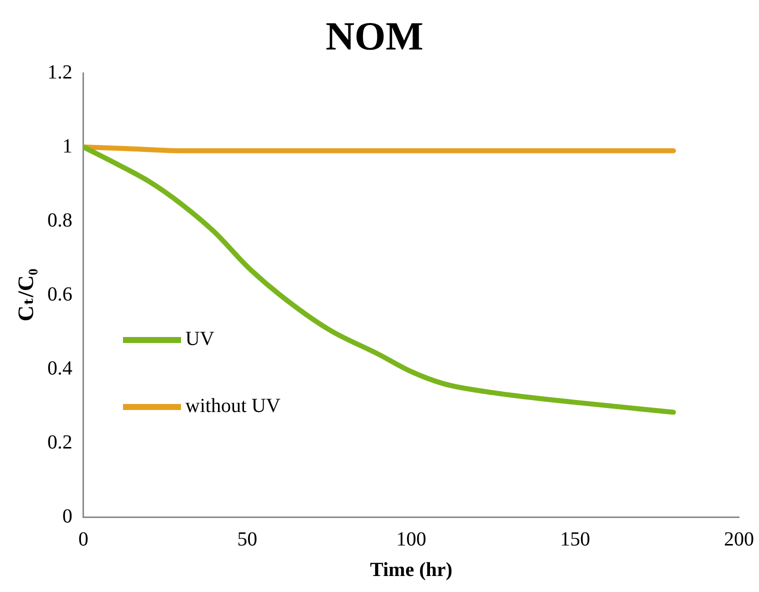  Describe the element at coordinates (59, 220) in the screenshot. I see `y-tick-label: 0.8` at that location.